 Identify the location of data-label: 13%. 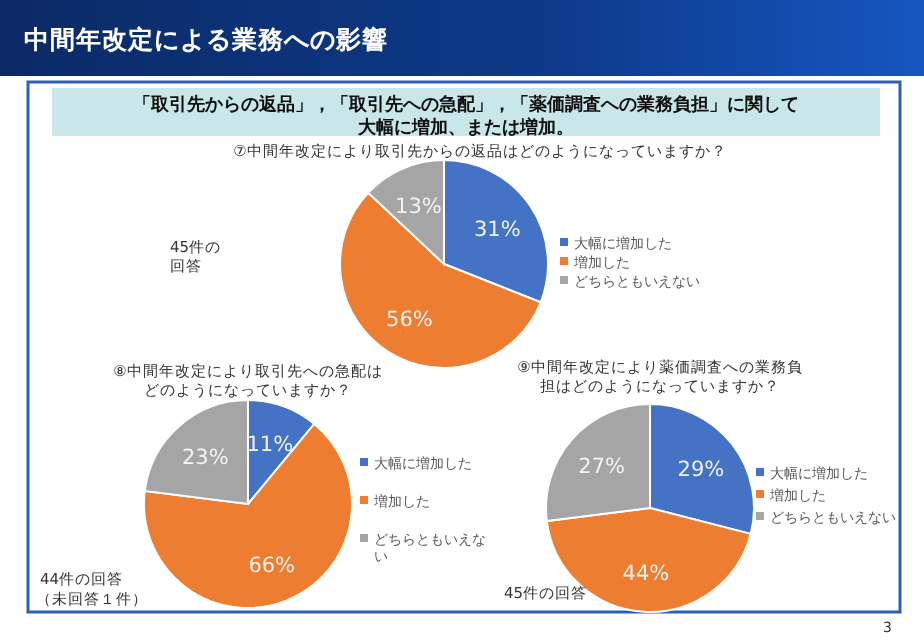
(418, 206).